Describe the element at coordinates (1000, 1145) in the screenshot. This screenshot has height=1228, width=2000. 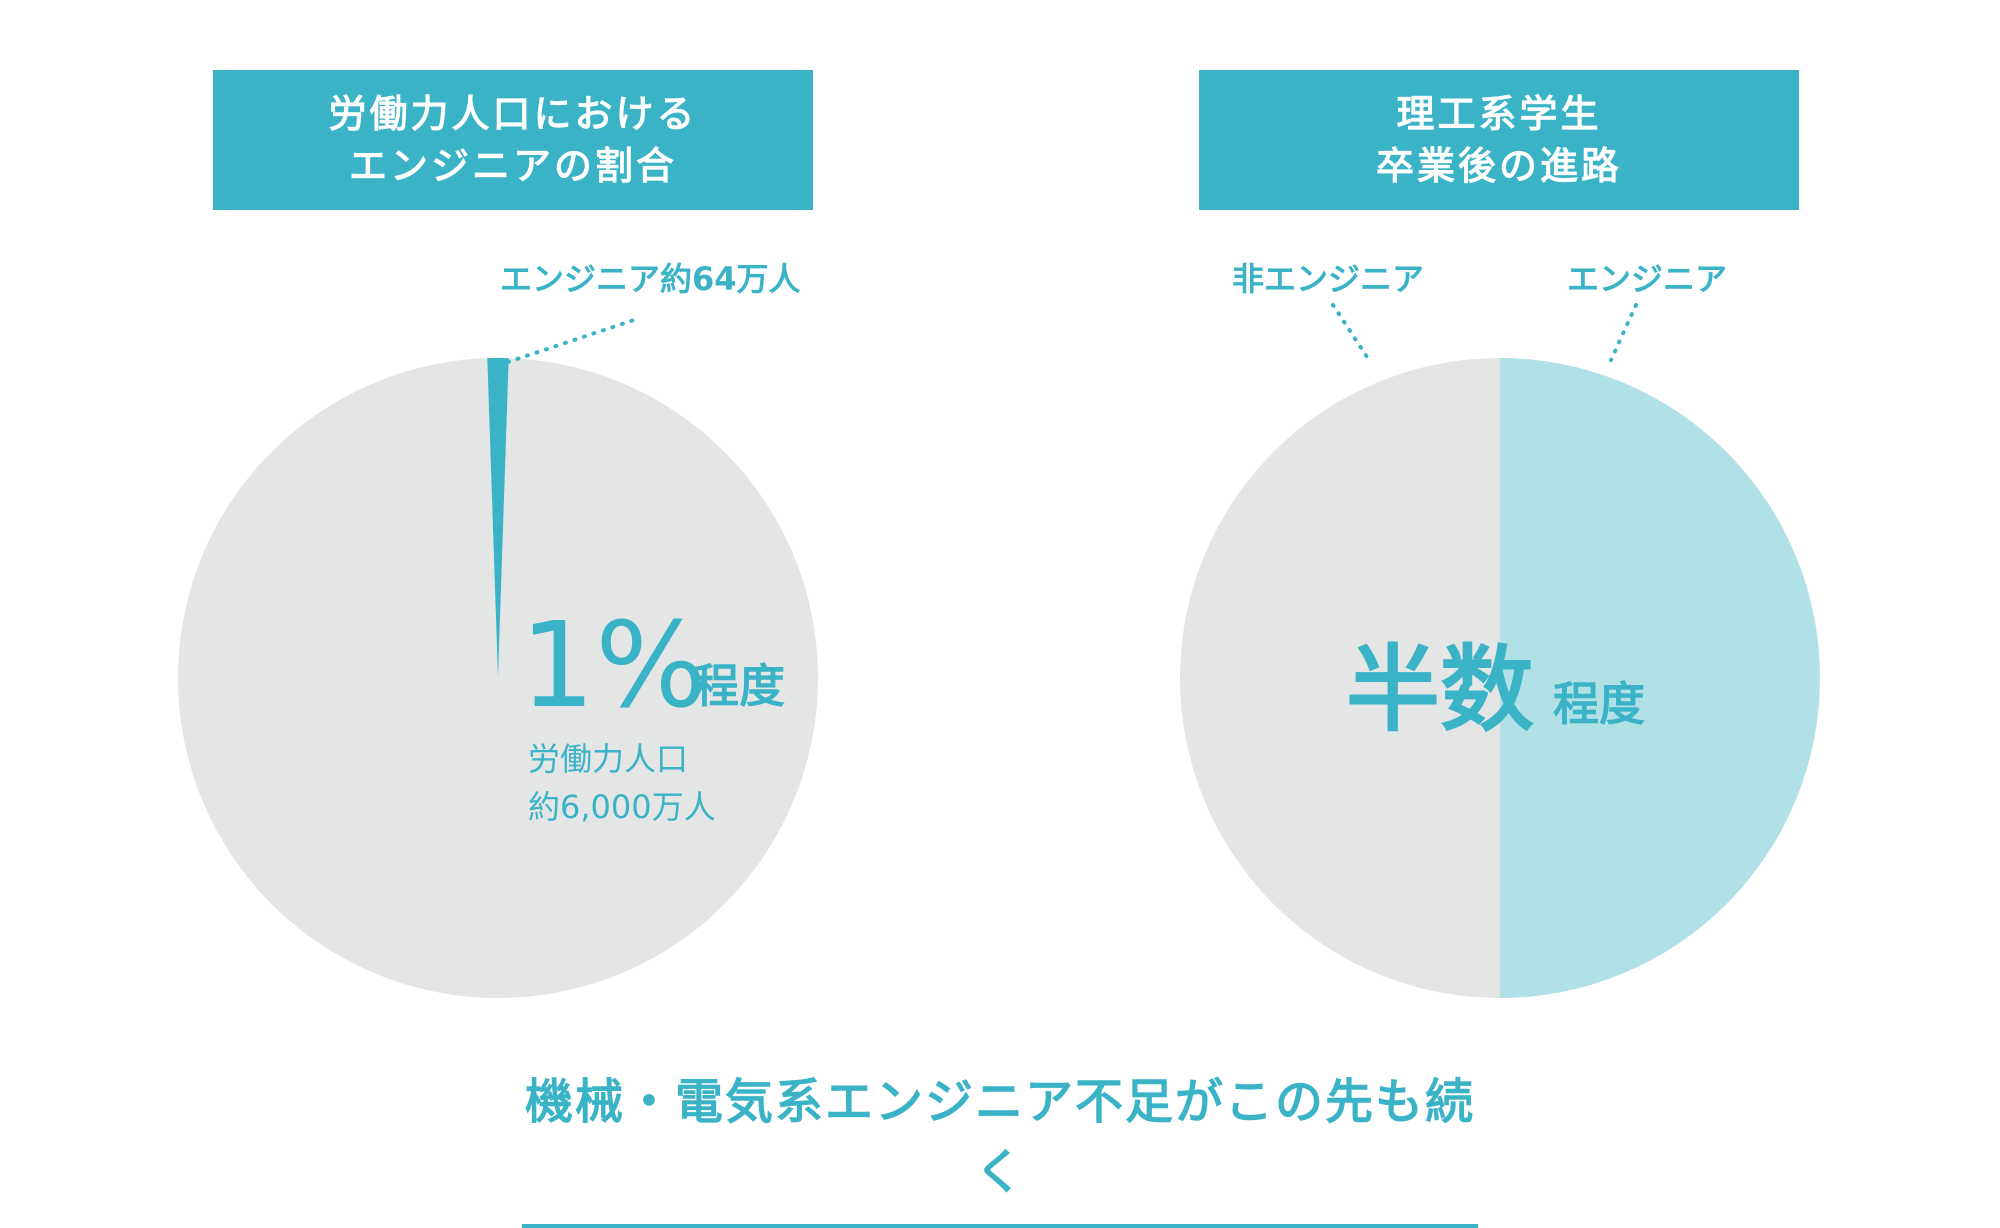
I see `conclusion-title: 機械・電気系エンジニア不足がこの先も続く` at that location.